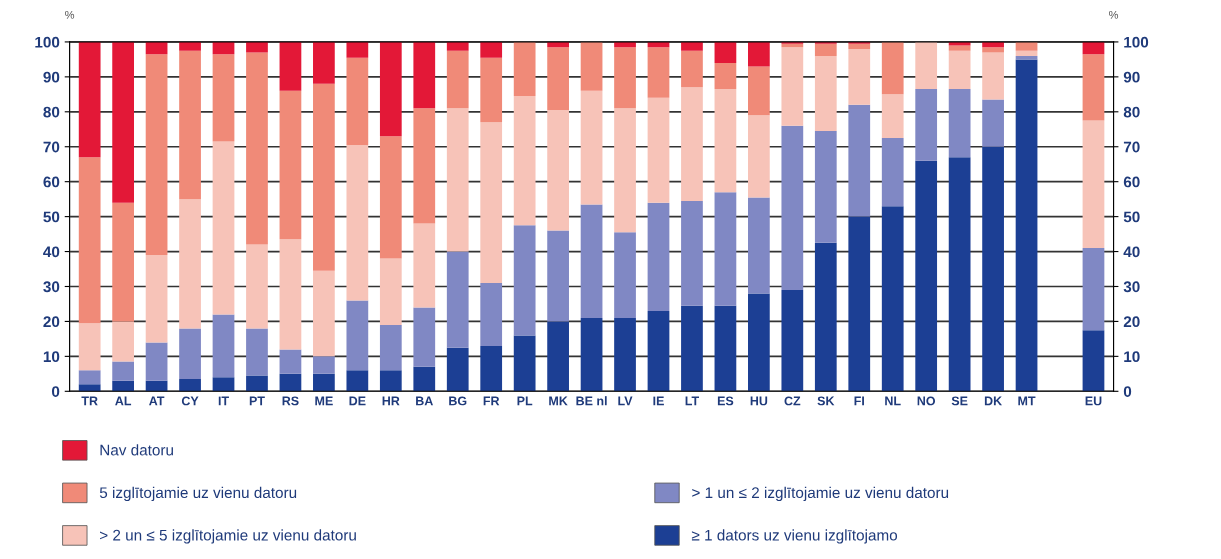  Describe the element at coordinates (826, 401) in the screenshot. I see `x-tick-label: SK` at that location.